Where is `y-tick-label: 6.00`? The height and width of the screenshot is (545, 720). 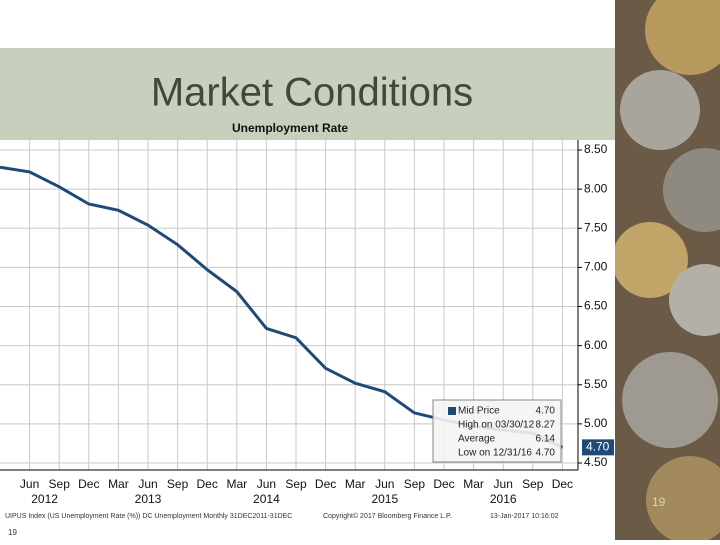
y-tick-label: 6.00 is located at coordinates (596, 345).